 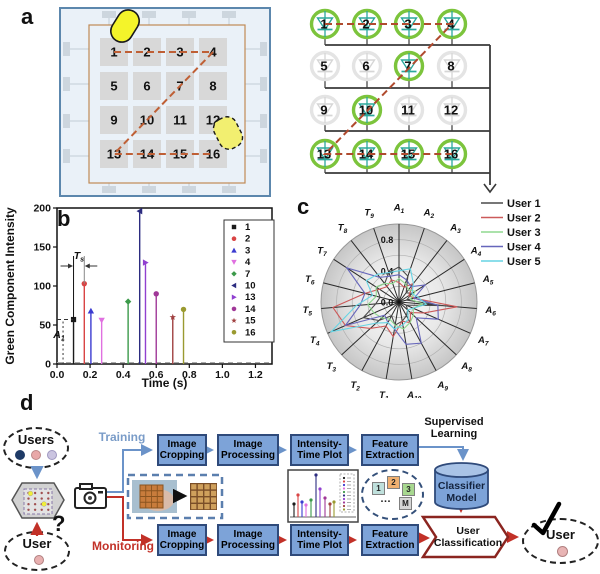 What do you see at coordinates (38, 500) in the screenshot?
I see `device-pixel-dots` at bounding box center [38, 500].